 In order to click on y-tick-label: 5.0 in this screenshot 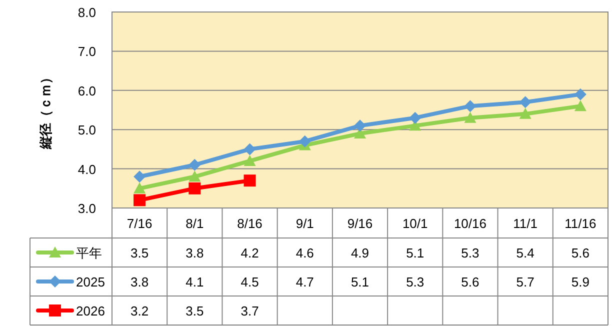, I will do `click(87, 130)`.